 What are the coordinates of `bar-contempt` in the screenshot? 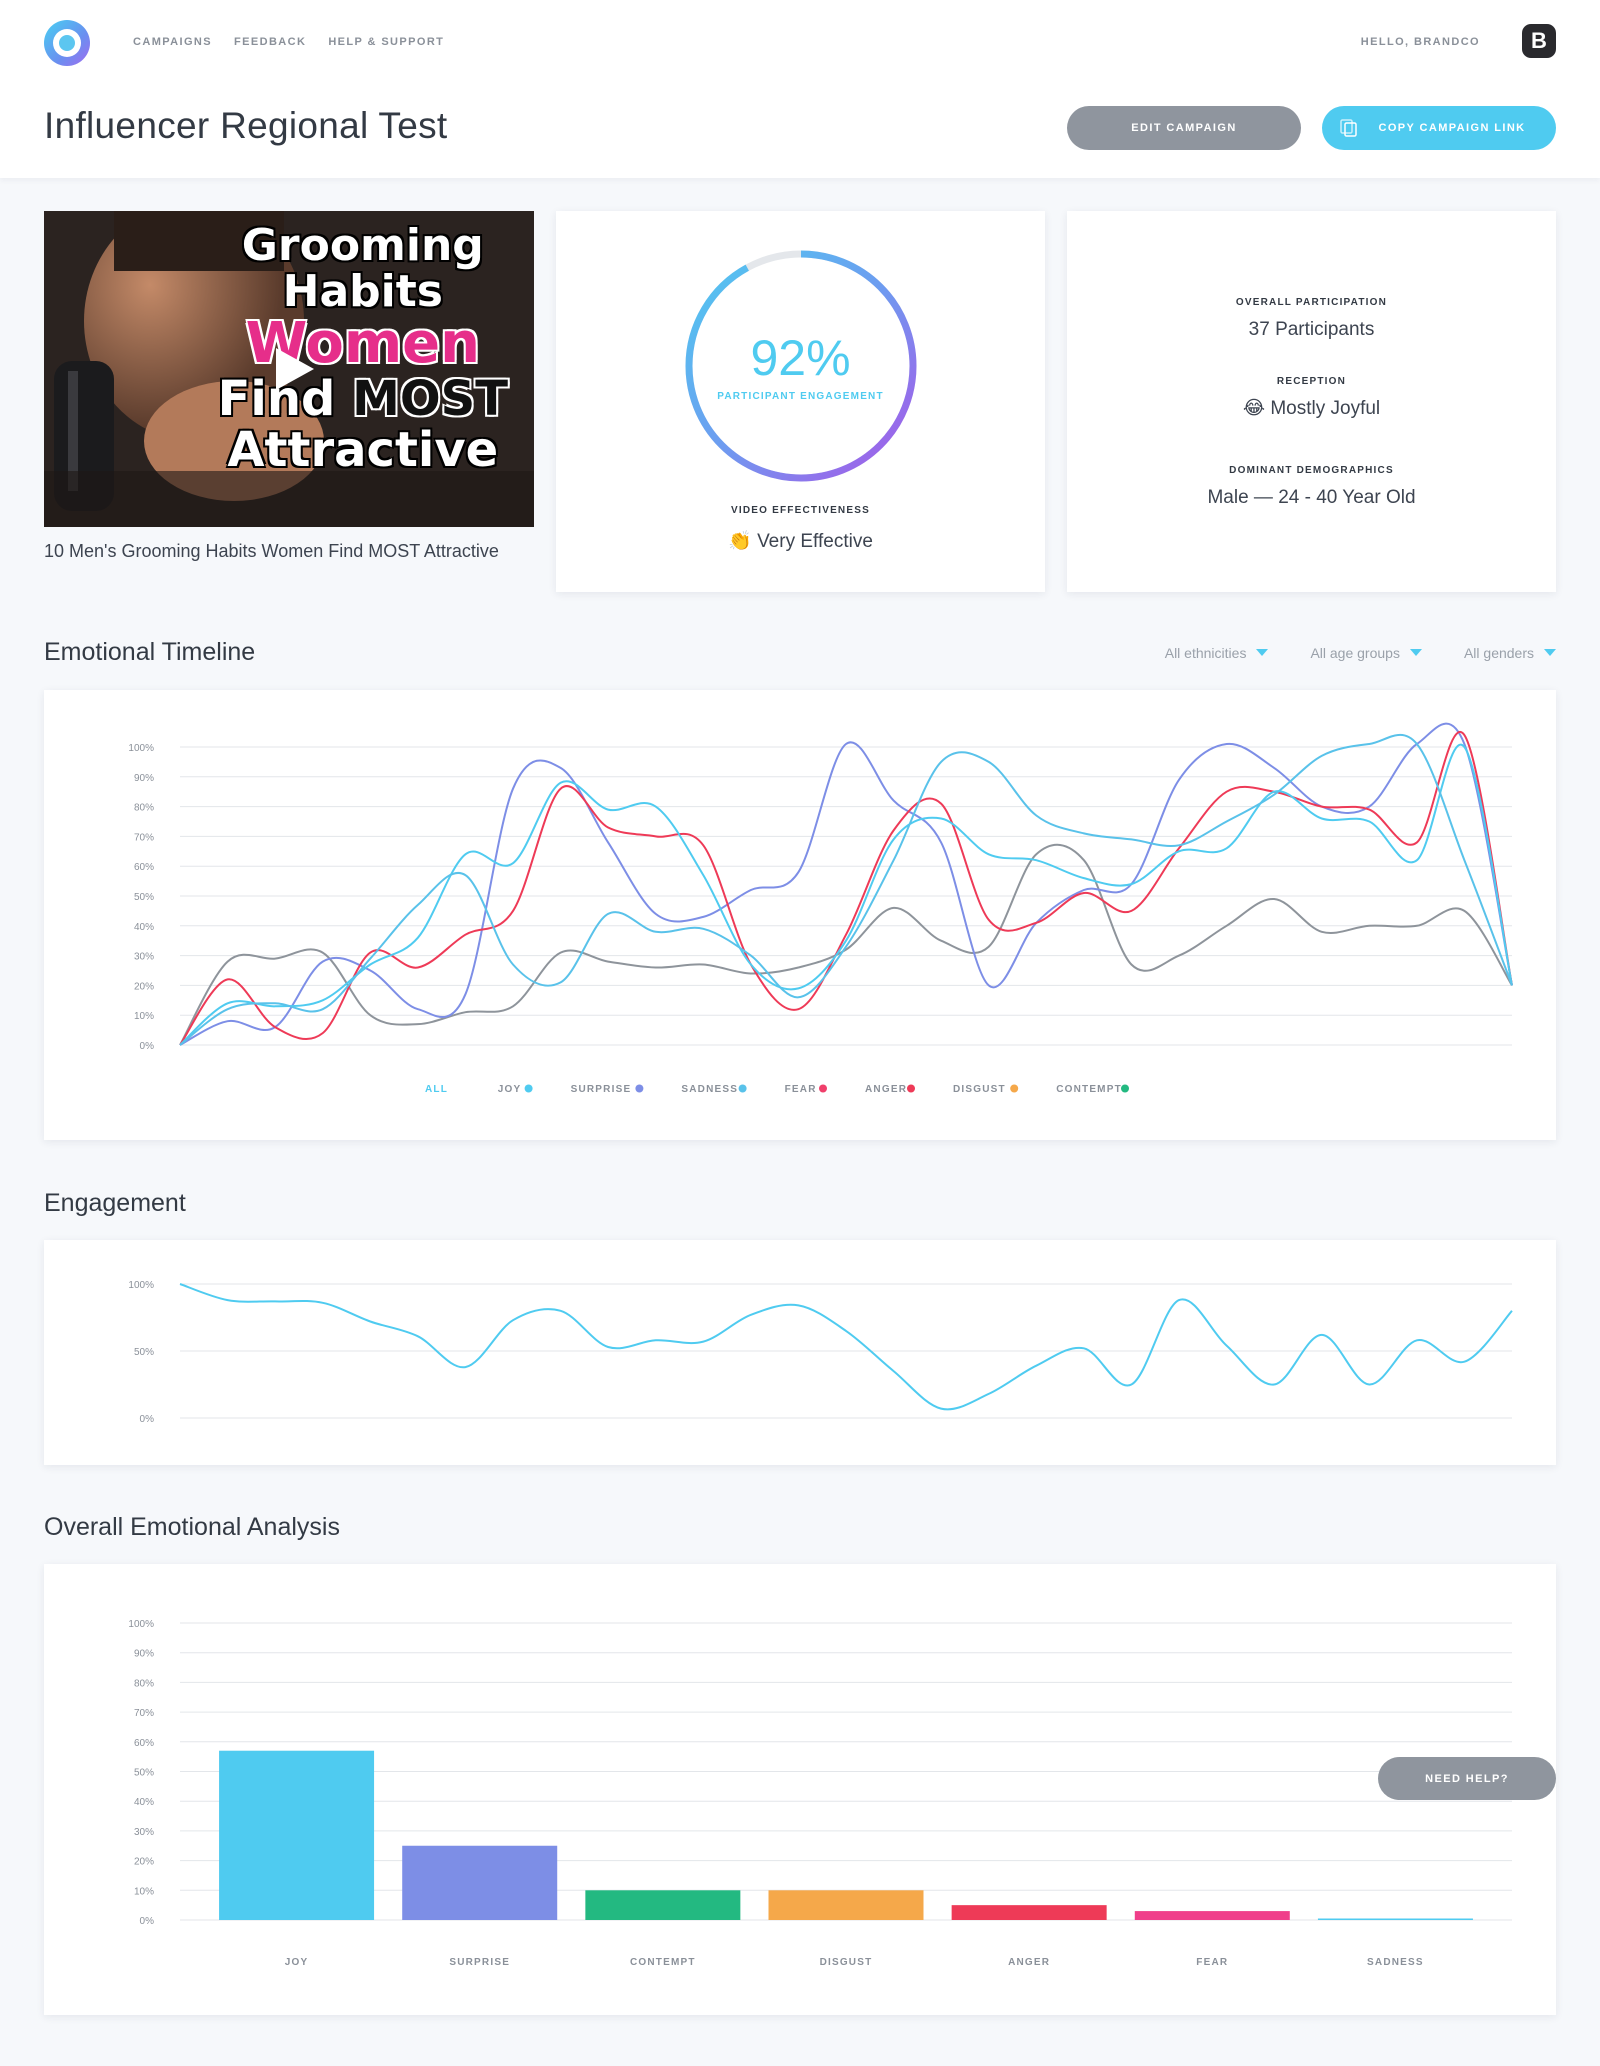 It's located at (663, 1905).